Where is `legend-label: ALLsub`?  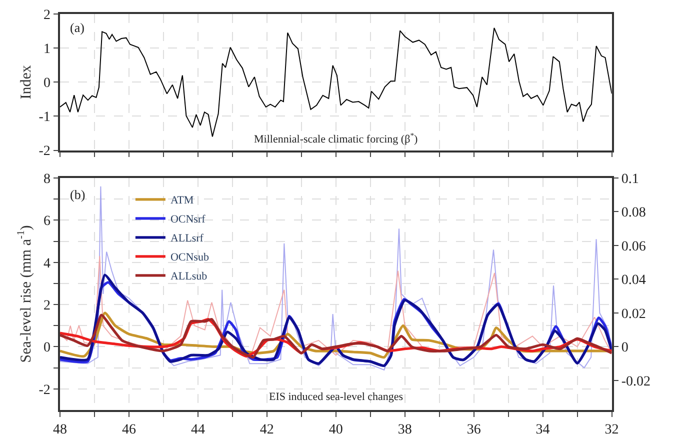 legend-label: ALLsub is located at coordinates (189, 276).